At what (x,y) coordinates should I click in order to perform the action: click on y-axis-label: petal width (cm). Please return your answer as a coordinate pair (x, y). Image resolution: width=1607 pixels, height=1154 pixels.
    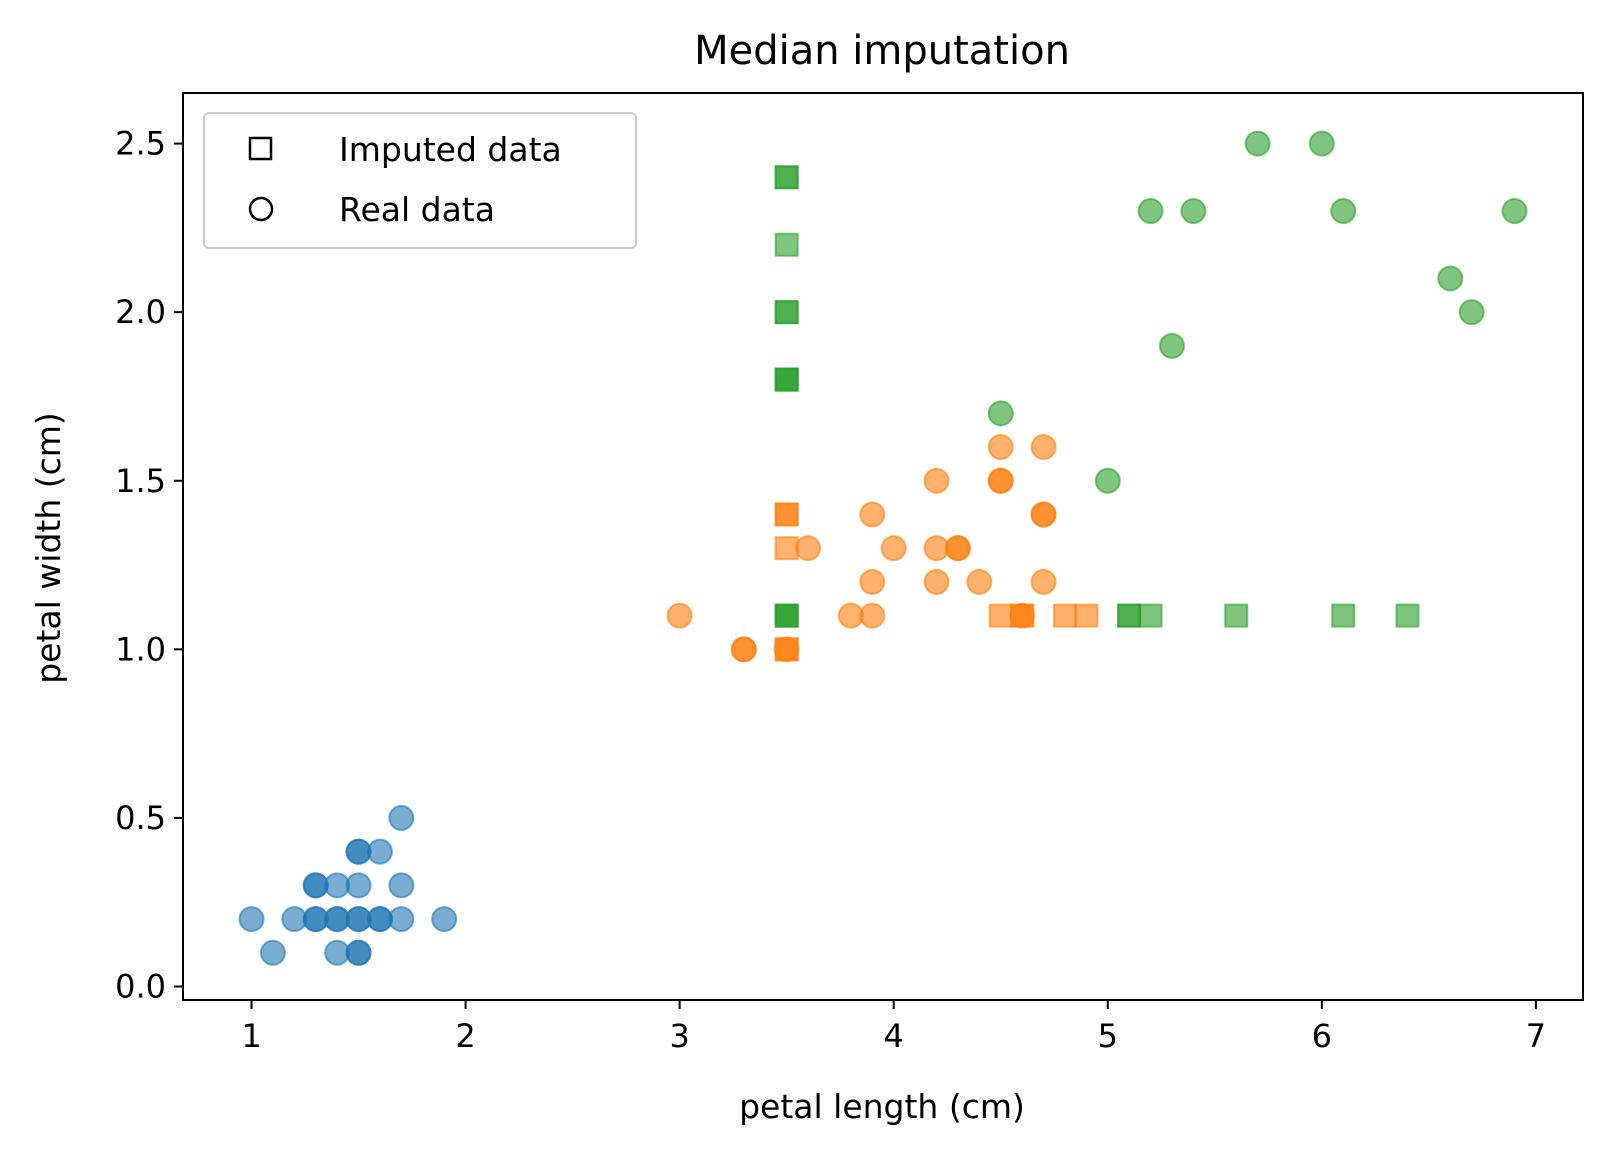
    Looking at the image, I should click on (48, 548).